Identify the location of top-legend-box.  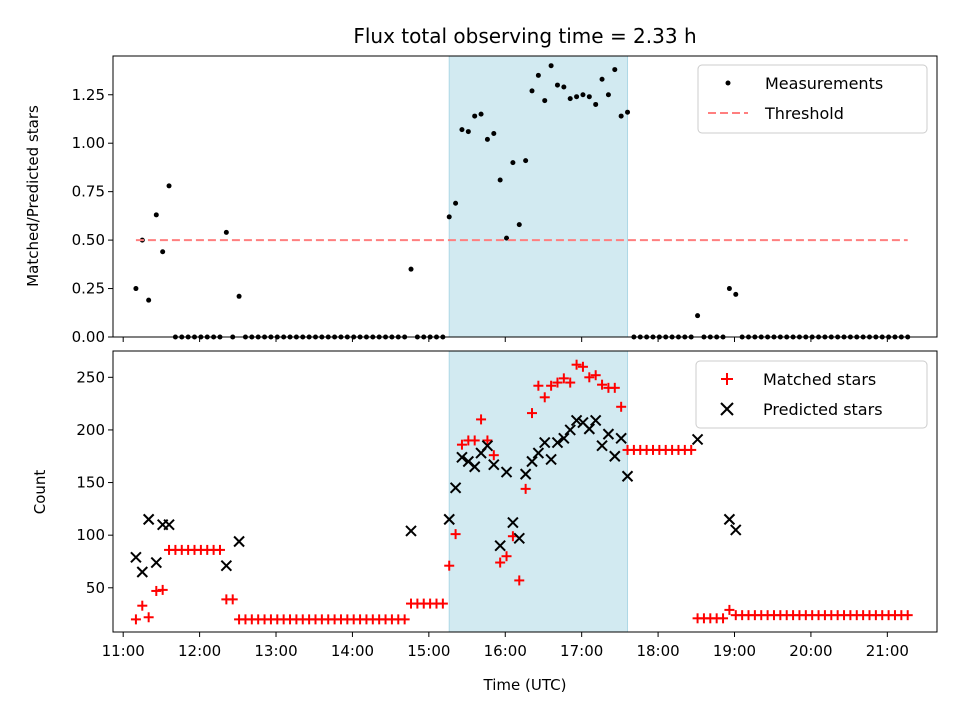
(812, 99).